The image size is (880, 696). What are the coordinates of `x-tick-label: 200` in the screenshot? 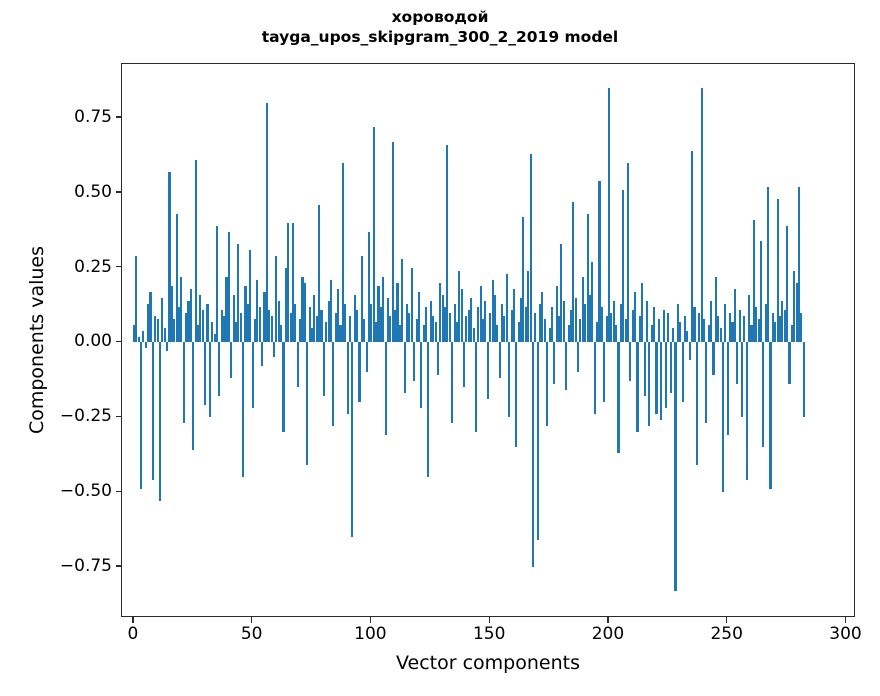 It's located at (608, 634).